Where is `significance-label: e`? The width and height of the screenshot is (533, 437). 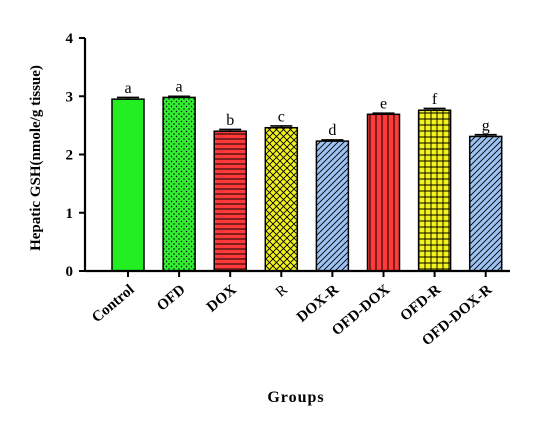 significance-label: e is located at coordinates (383, 103).